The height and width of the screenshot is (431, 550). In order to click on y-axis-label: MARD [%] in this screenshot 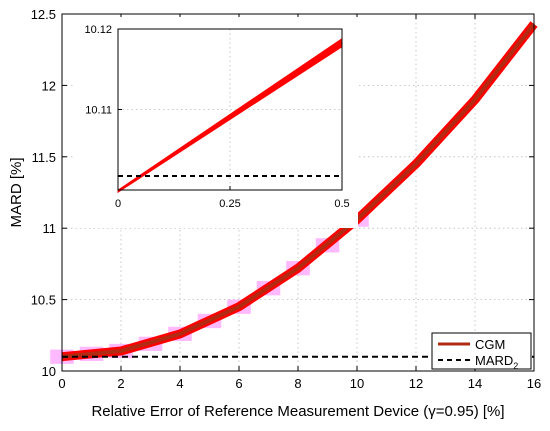, I will do `click(16, 192)`.